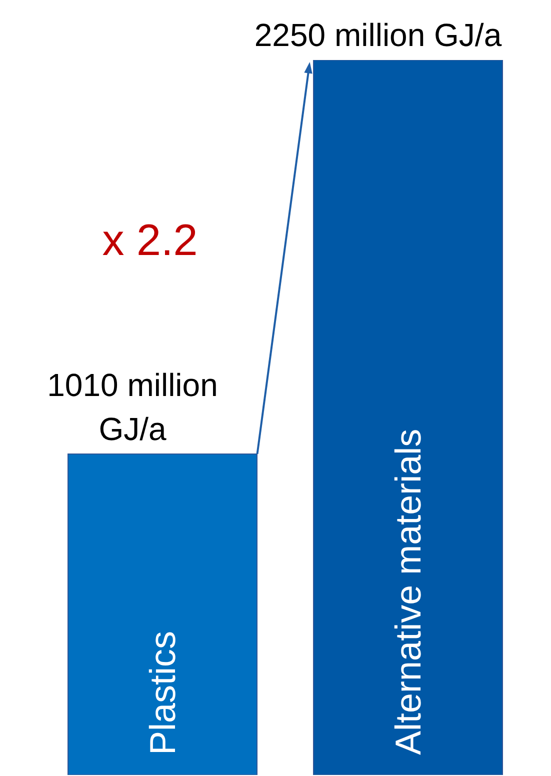  What do you see at coordinates (150, 240) in the screenshot?
I see `annotation: x 2.2` at bounding box center [150, 240].